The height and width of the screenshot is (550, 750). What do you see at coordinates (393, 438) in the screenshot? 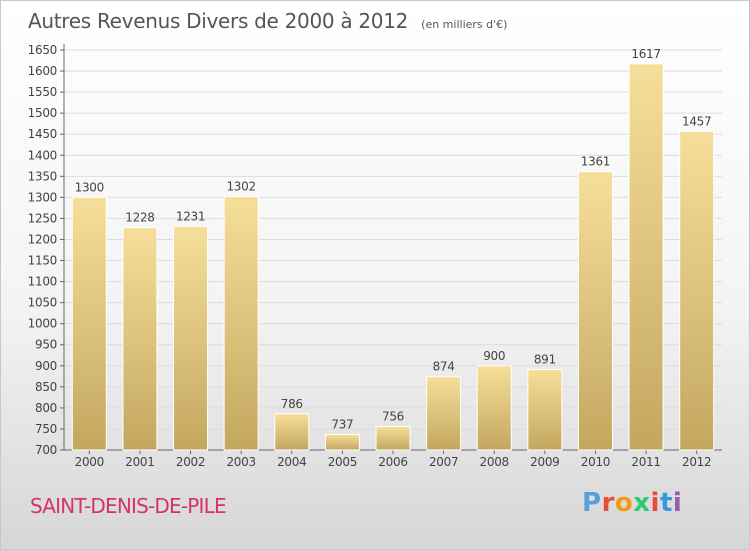
I see `bar-2006` at bounding box center [393, 438].